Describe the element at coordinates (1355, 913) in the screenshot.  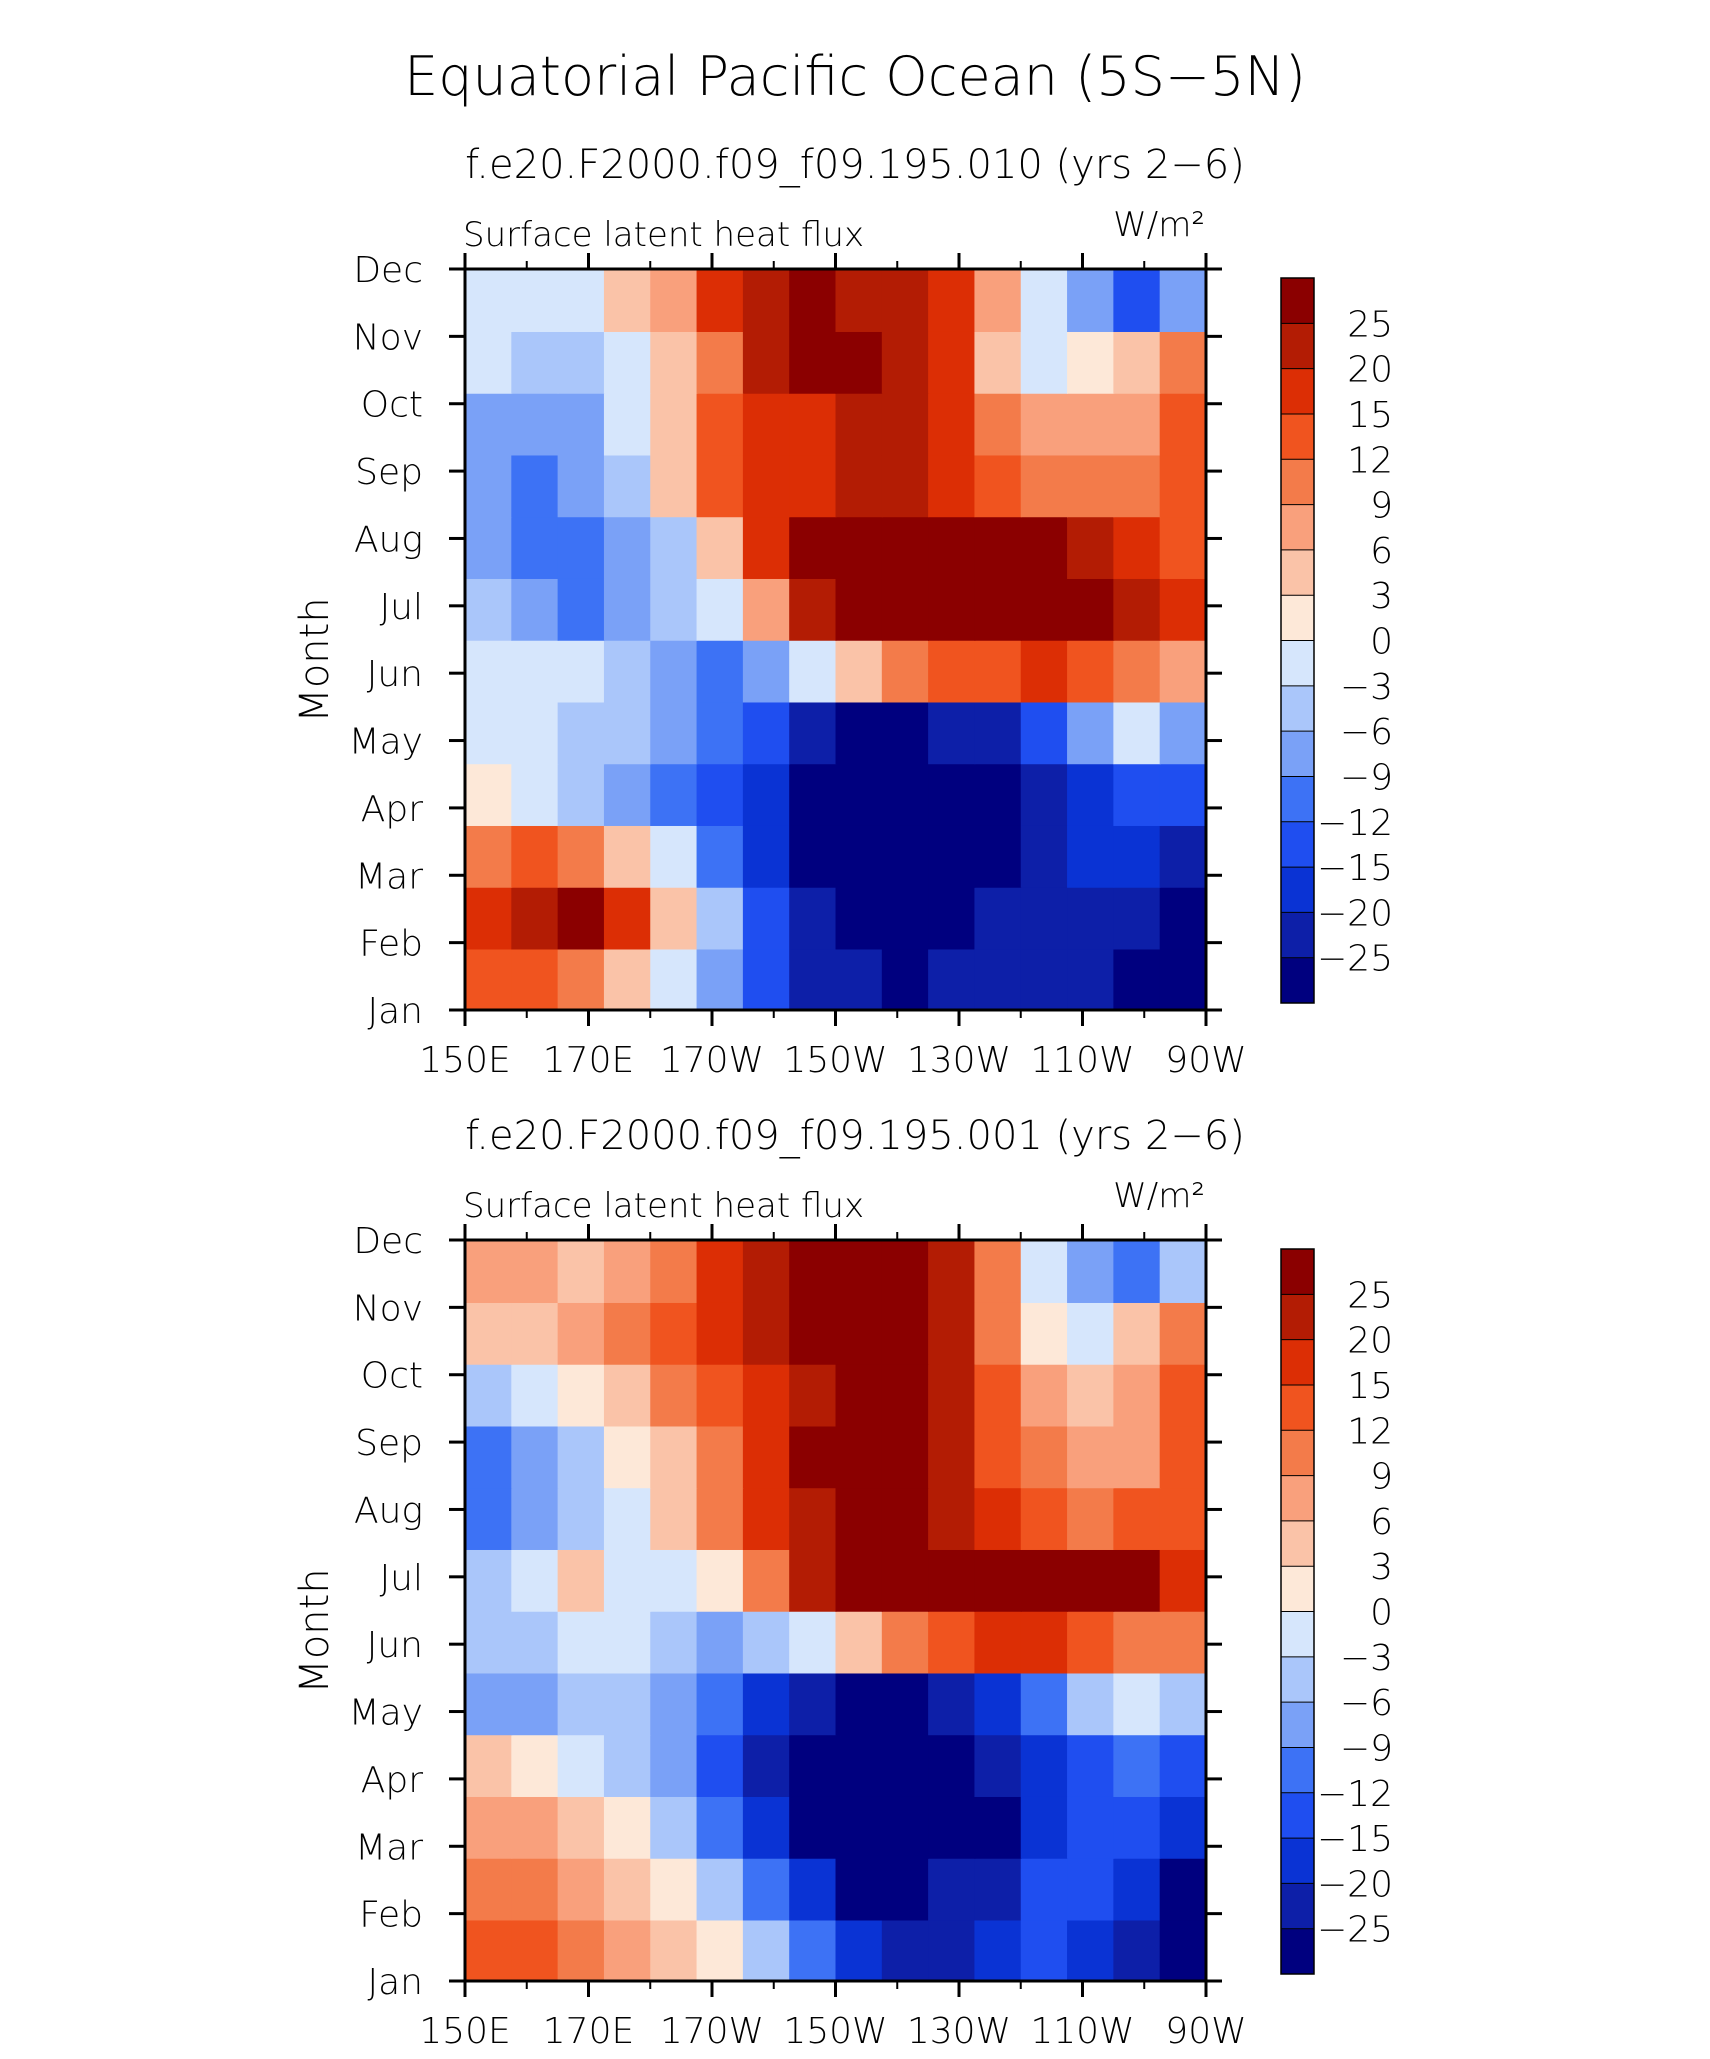
I see `colorbar-label: −20` at that location.